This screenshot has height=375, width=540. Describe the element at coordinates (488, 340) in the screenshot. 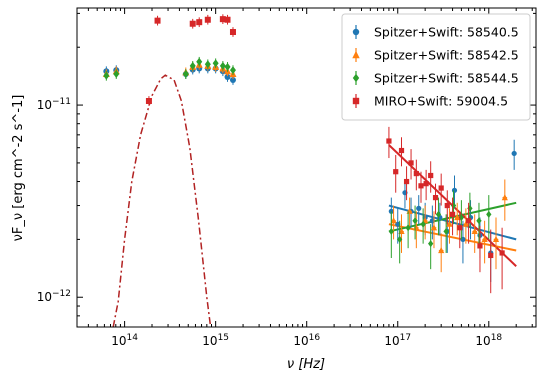

I see `x-tick-label: 1018` at that location.